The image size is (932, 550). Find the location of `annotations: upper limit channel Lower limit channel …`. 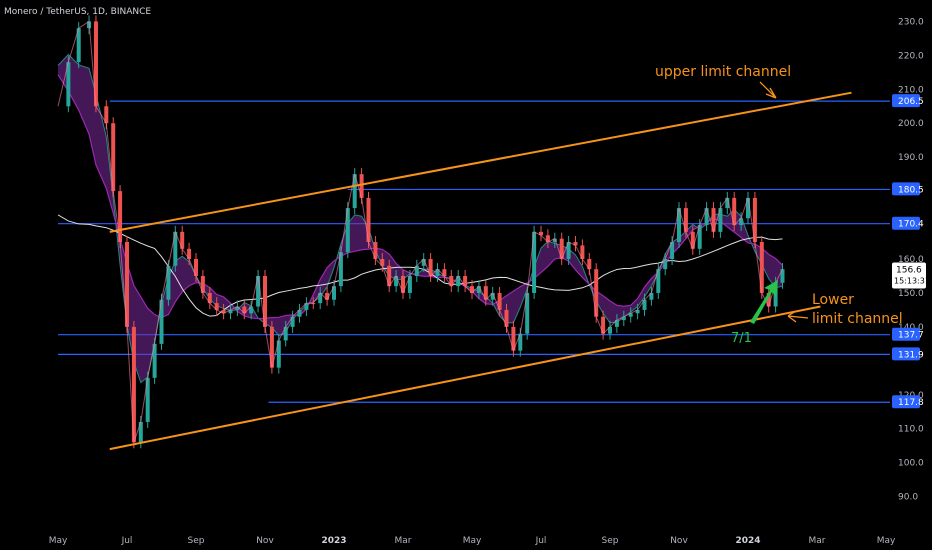

annotations: upper limit channel Lower limit channel … is located at coordinates (779, 205).